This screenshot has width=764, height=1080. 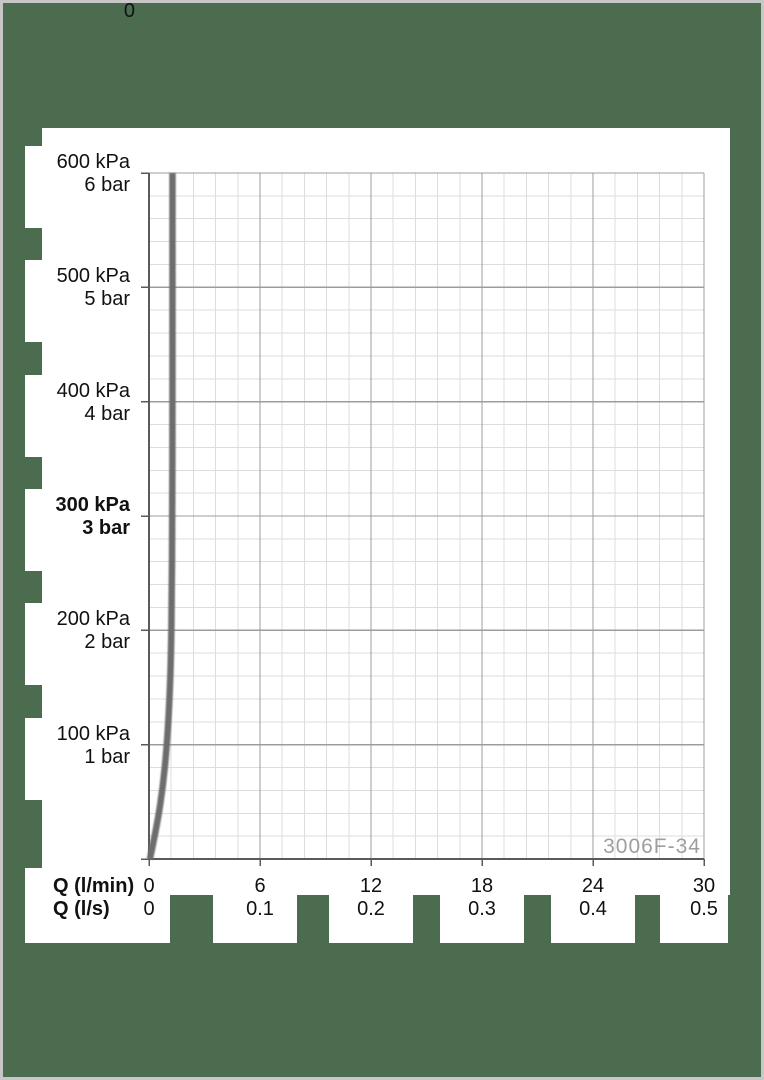 I want to click on x-tick-ls: 0.3, so click(x=482, y=909).